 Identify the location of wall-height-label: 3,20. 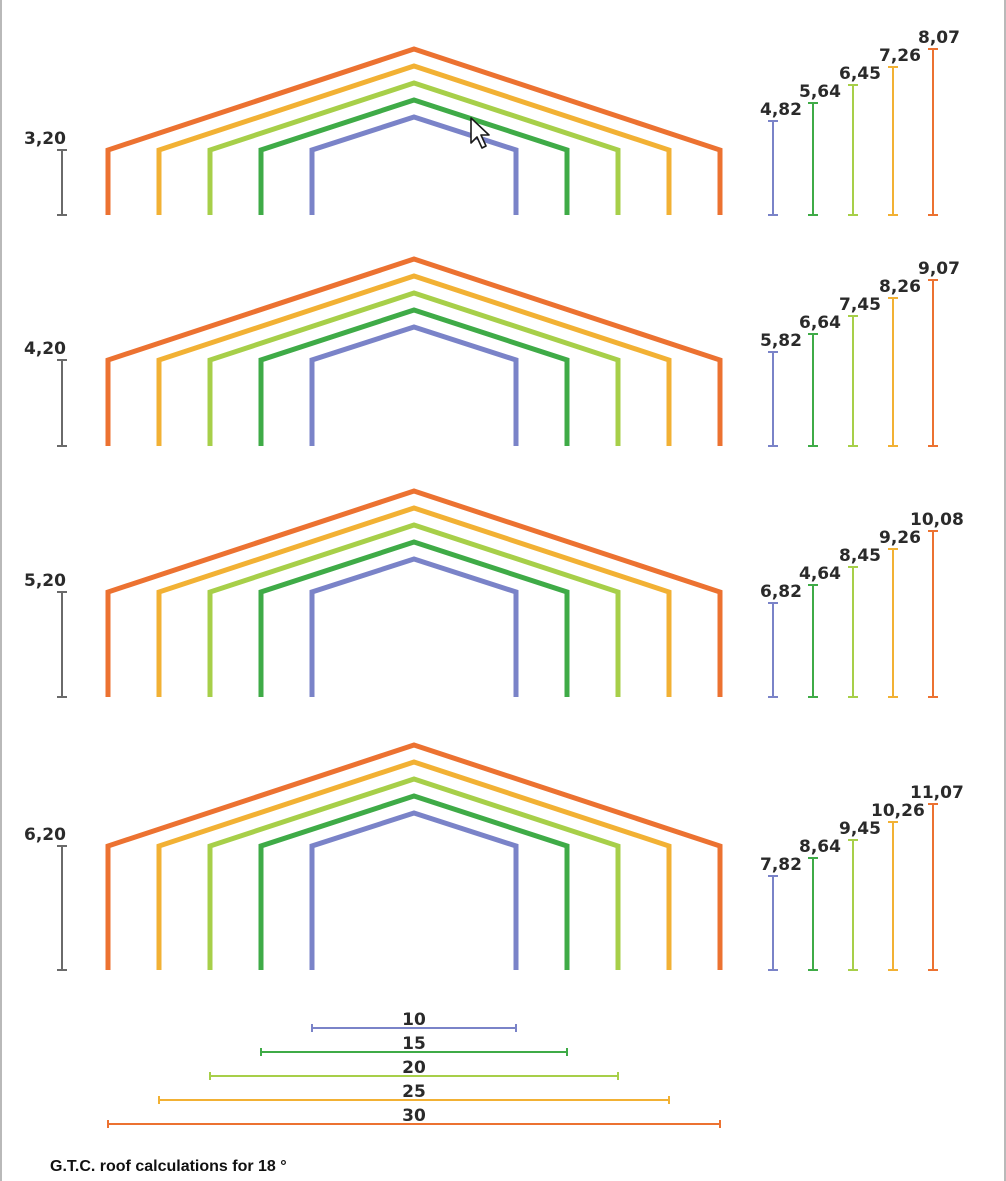
(45, 139).